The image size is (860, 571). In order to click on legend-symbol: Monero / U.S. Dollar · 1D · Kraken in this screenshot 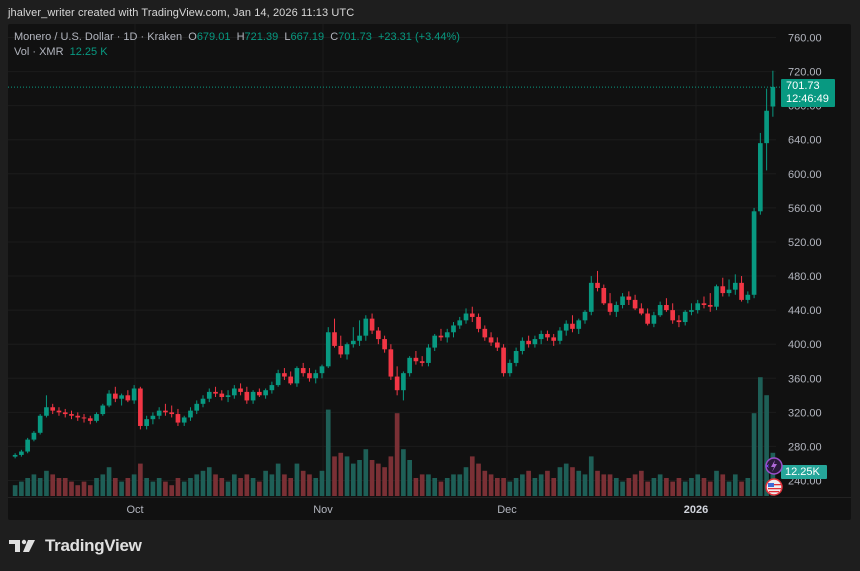, I will do `click(98, 37)`.